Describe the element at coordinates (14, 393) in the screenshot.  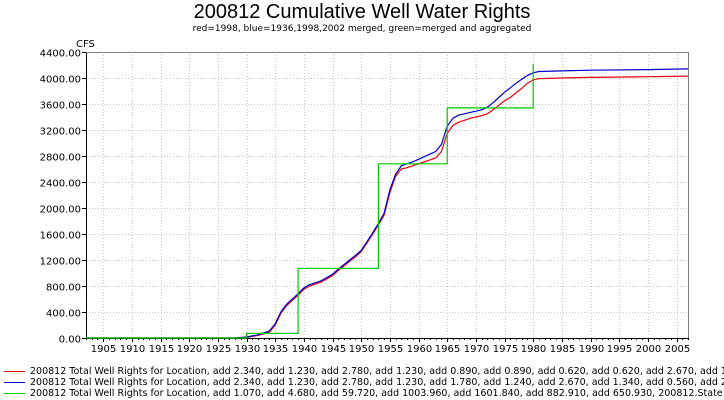
I see `legend-swatch-green` at that location.